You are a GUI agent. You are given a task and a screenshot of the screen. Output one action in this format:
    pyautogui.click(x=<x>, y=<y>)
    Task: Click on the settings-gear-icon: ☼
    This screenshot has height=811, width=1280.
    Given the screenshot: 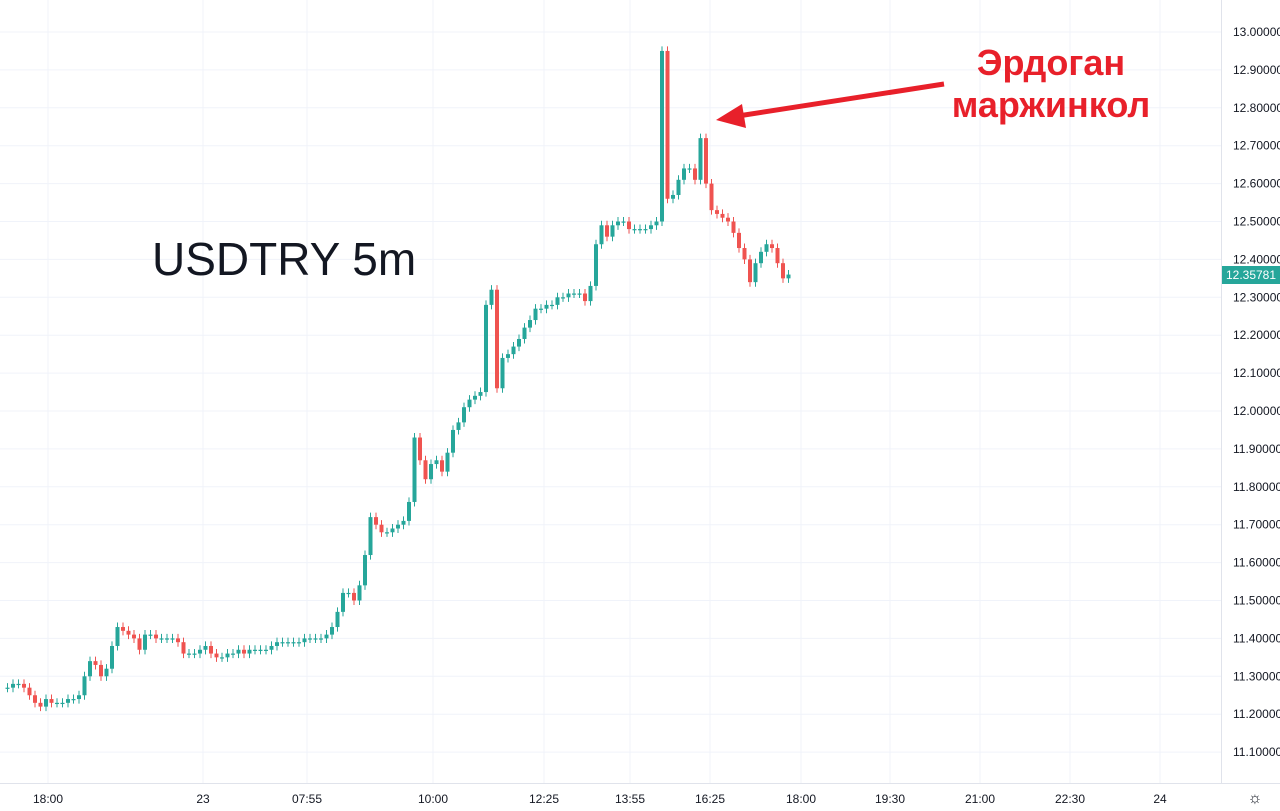 What is the action you would take?
    pyautogui.click(x=1255, y=798)
    